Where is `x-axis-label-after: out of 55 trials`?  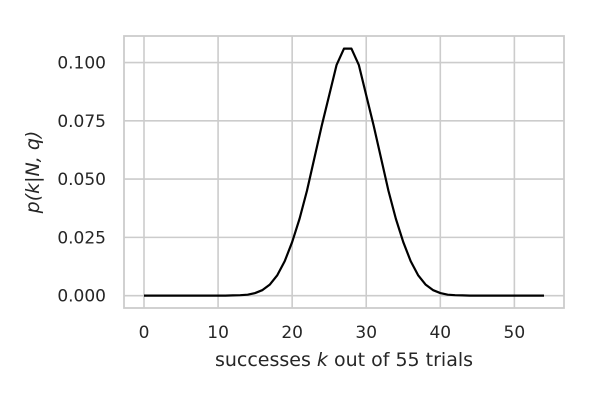
x-axis-label-after: out of 55 trials is located at coordinates (400, 360).